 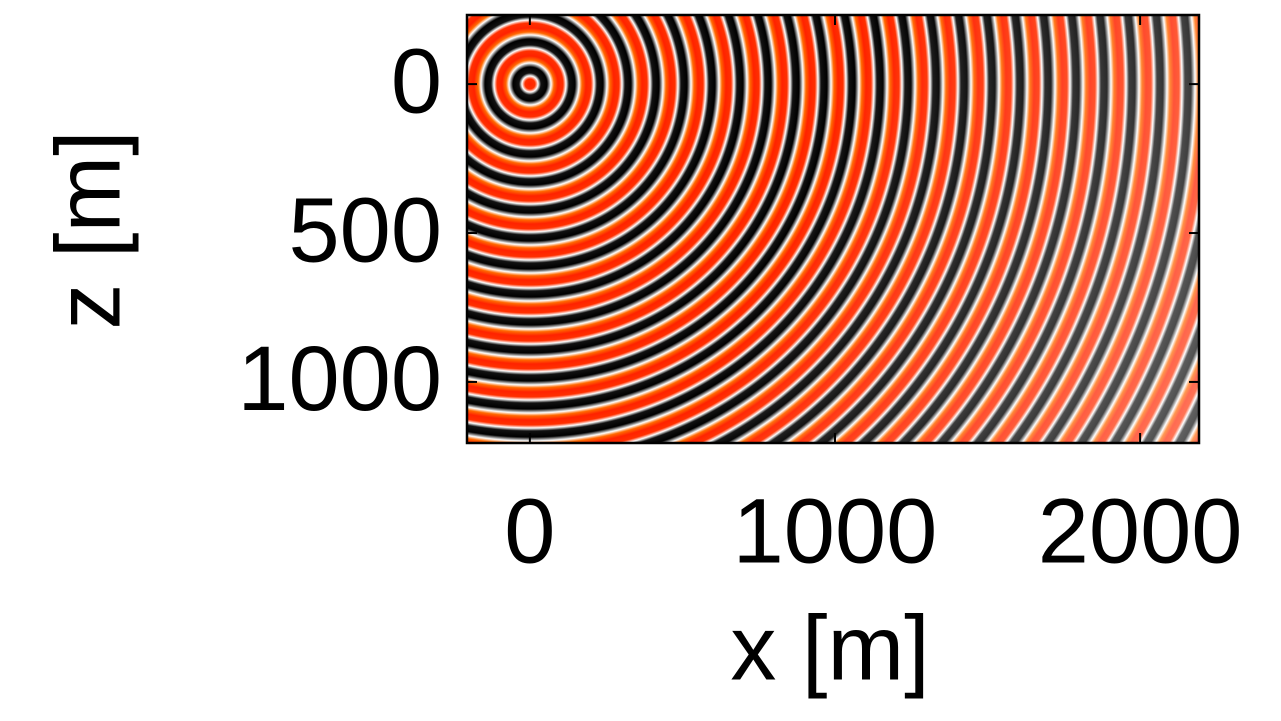 I want to click on y-tick-label: 1000, so click(x=339, y=379).